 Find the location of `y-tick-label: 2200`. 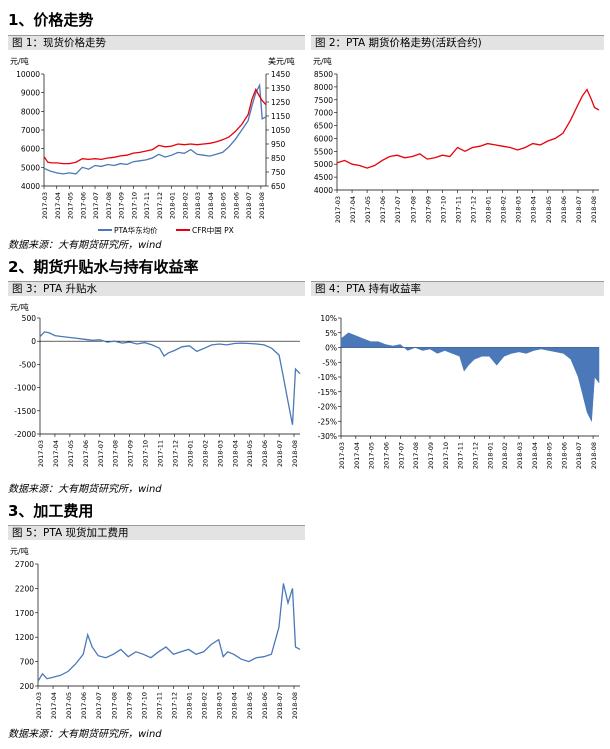

y-tick-label: 2200 is located at coordinates (24, 588).